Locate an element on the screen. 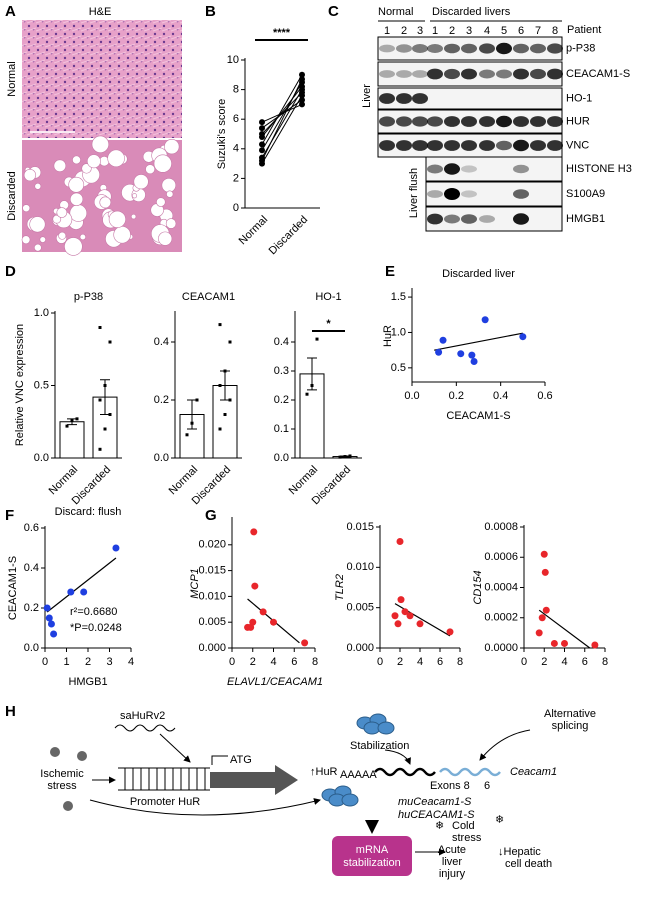 This screenshot has width=649, height=900. protein is located at coordinates (358, 760).